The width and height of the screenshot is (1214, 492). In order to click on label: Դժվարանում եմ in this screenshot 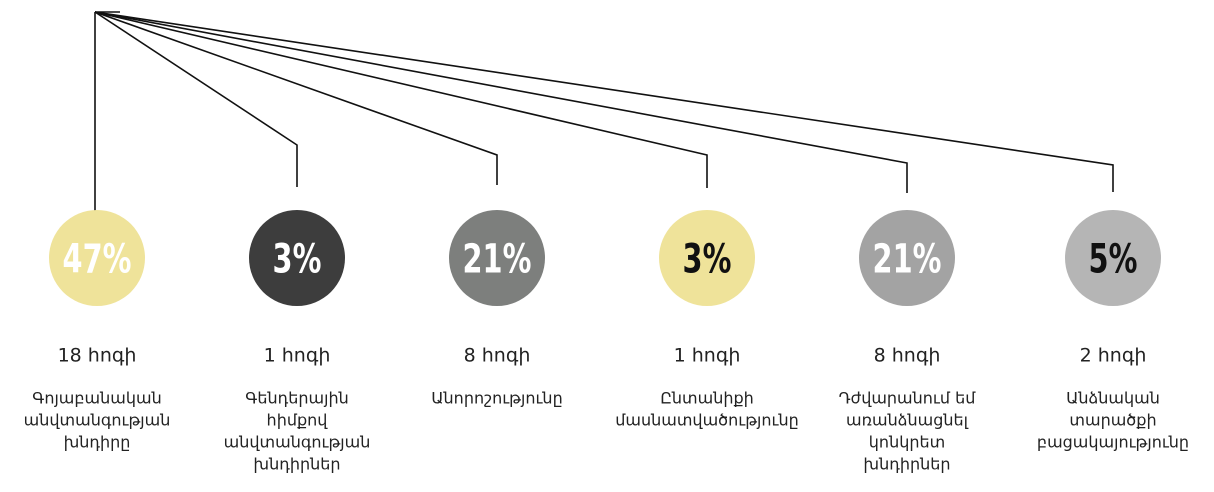, I will do `click(908, 398)`.